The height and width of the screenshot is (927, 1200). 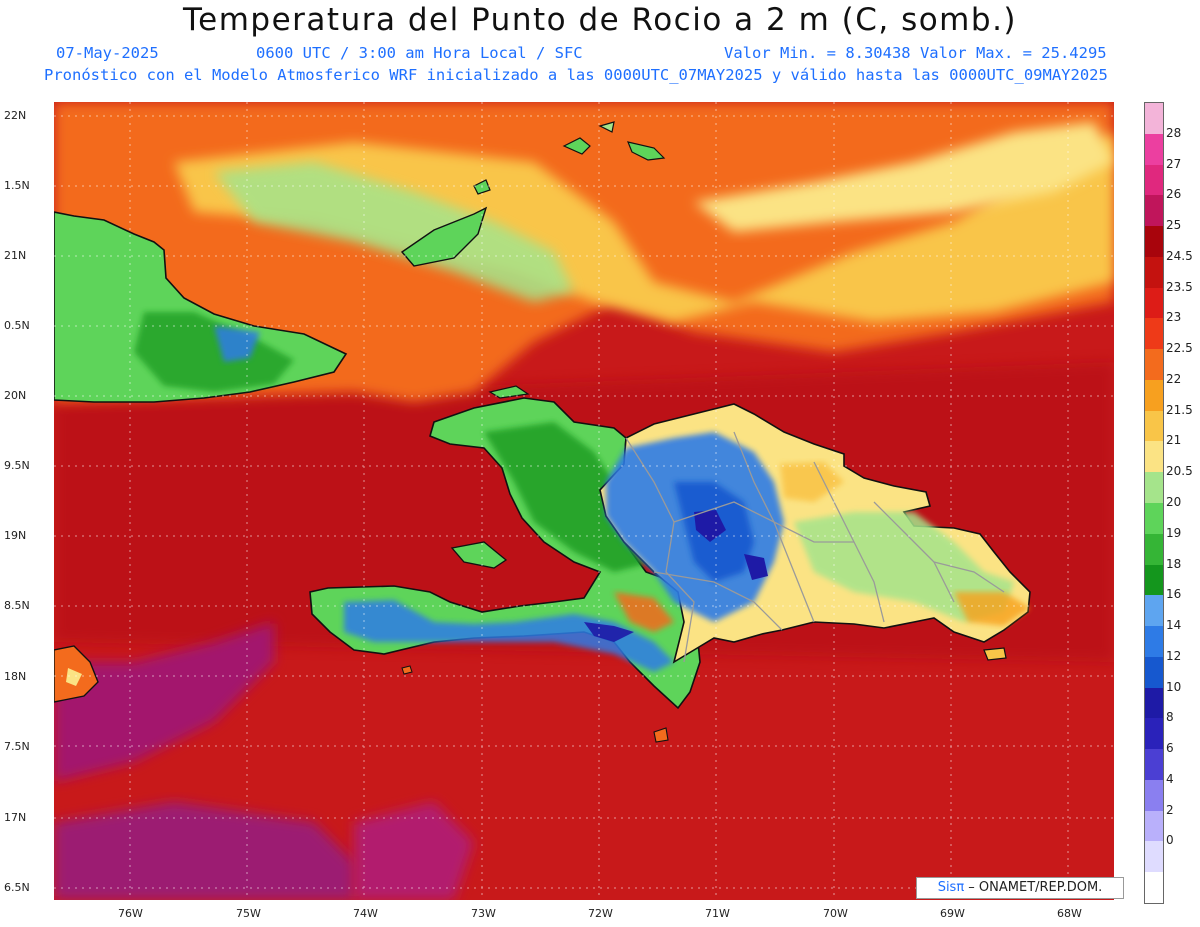 I want to click on colorbar-label: 18, so click(x=1174, y=563).